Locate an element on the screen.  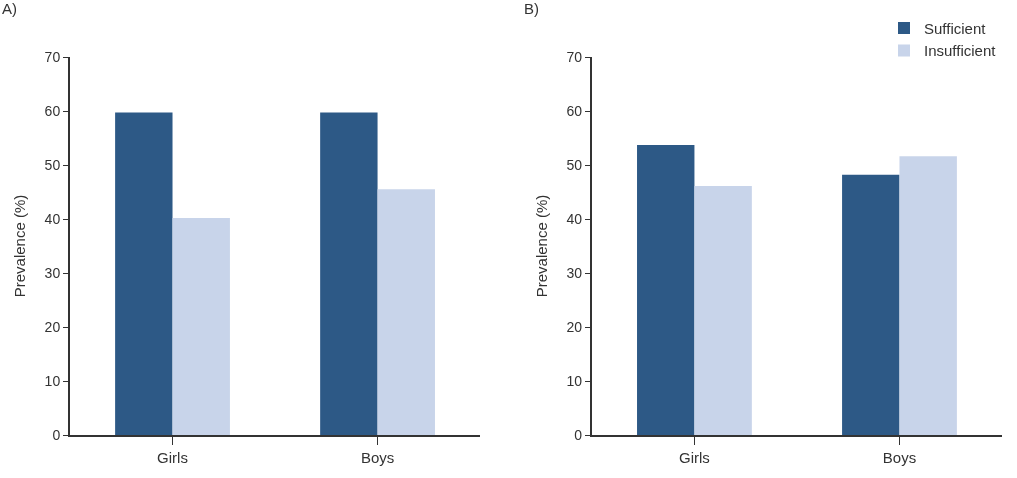
chart-title: A) is located at coordinates (9, 8).